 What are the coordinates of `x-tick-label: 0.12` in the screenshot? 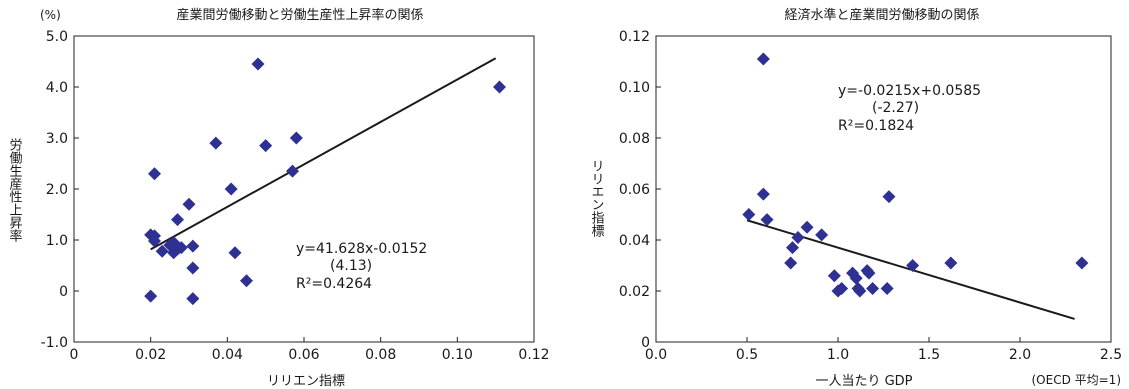 It's located at (533, 355).